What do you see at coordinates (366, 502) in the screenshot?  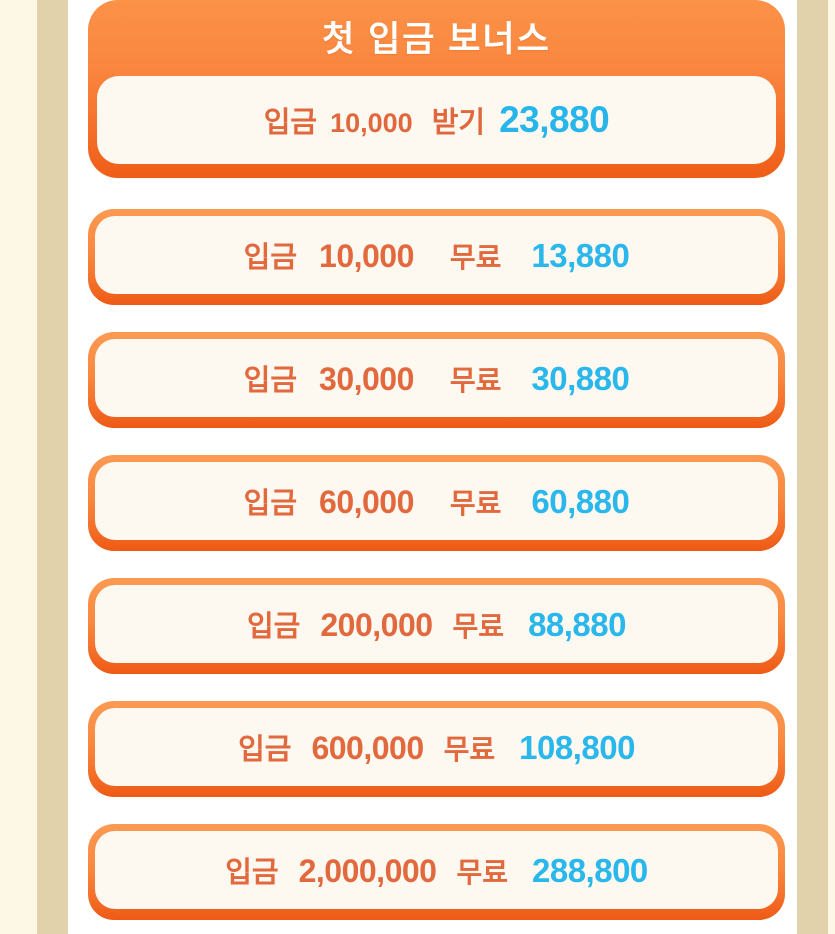 I see `tier-deposit-amount: 60,000` at bounding box center [366, 502].